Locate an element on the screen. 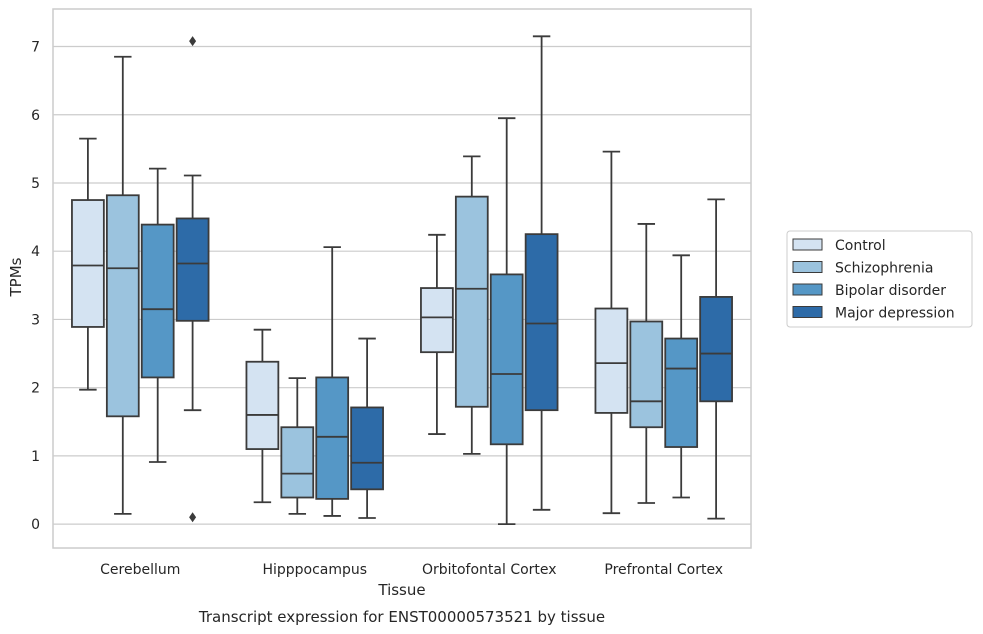 This screenshot has width=983, height=634. legend-label: Schizophrenia is located at coordinates (884, 269).